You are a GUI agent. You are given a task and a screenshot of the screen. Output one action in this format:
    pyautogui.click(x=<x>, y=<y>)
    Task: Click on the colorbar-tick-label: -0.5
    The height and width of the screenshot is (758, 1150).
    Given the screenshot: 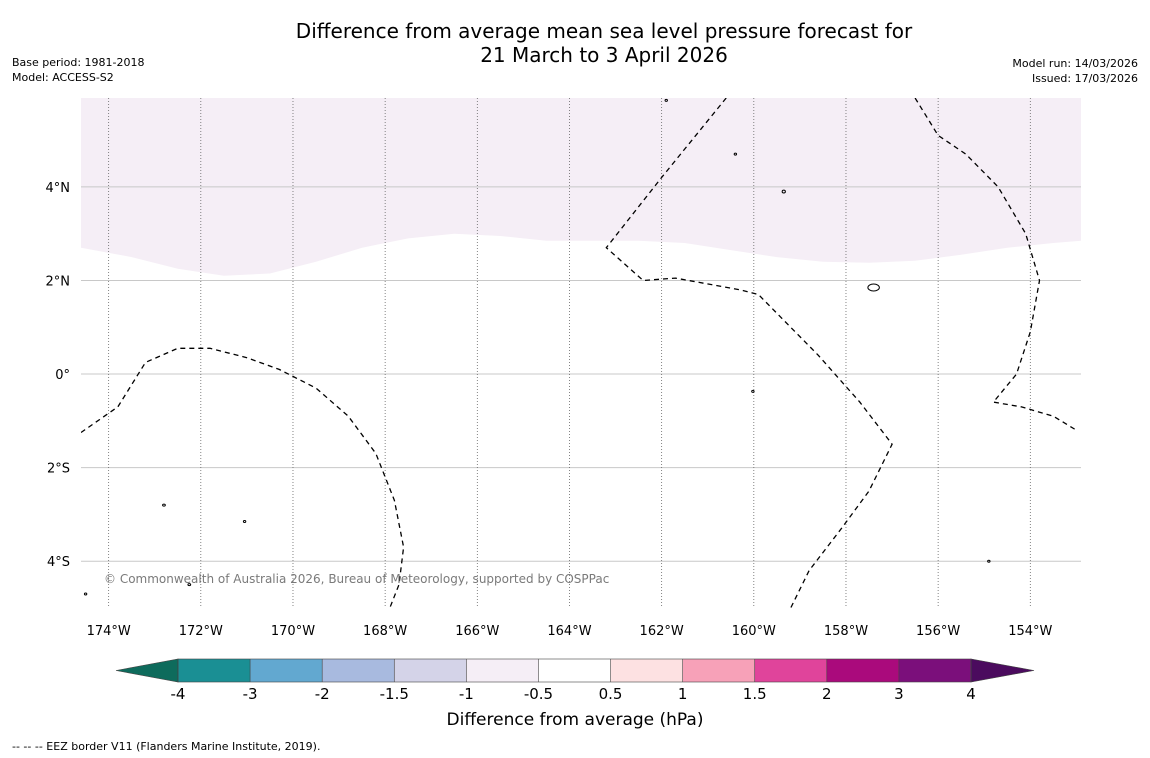 What is the action you would take?
    pyautogui.click(x=538, y=694)
    